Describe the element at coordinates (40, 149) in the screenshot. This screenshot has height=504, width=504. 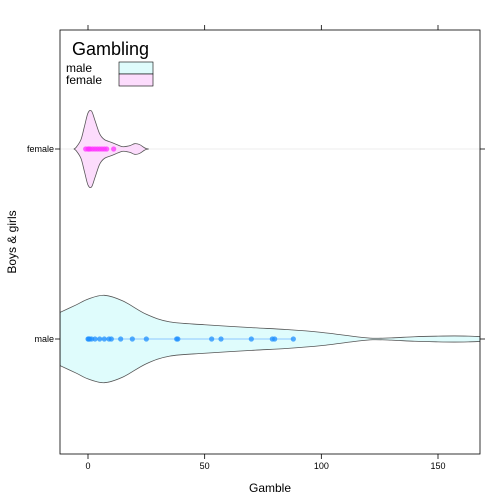
I see `y-tick-label-female: female` at that location.